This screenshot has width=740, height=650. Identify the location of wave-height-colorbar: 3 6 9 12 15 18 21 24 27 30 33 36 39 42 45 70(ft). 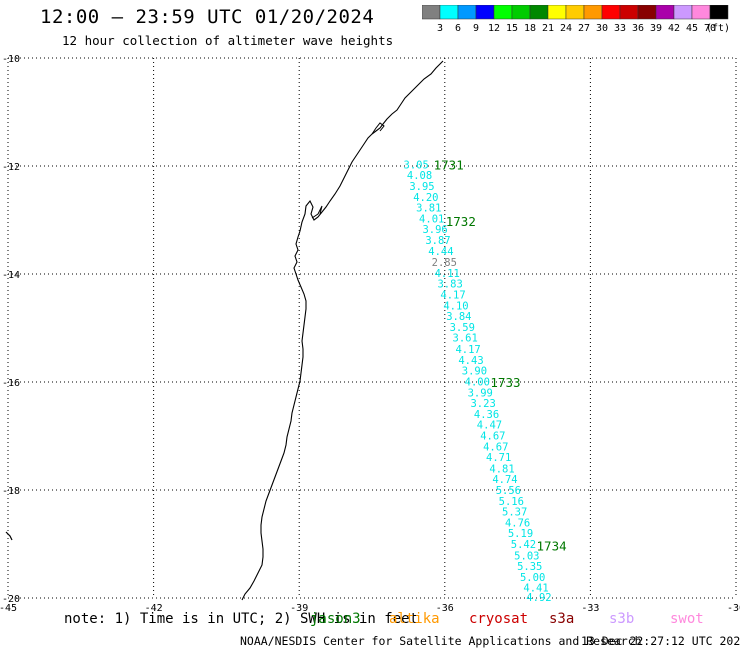
(576, 19).